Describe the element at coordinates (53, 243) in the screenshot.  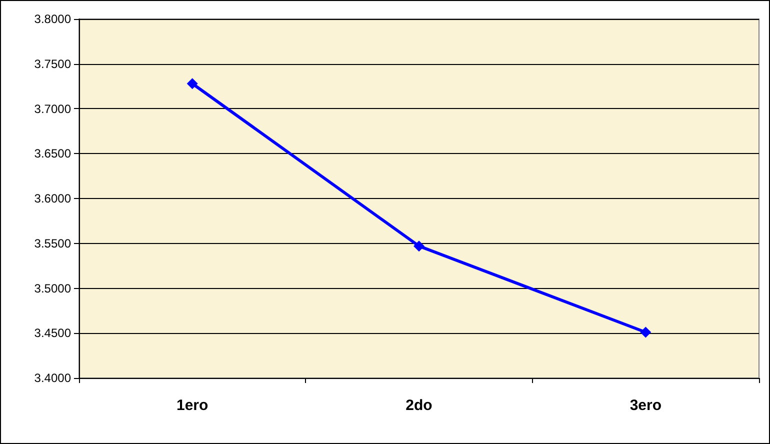
I see `y-tick-label: 3.5500` at that location.